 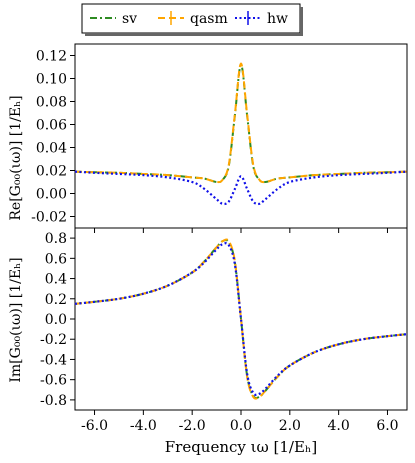 What do you see at coordinates (51, 195) in the screenshot?
I see `top-y-tick-label: 0.00` at bounding box center [51, 195].